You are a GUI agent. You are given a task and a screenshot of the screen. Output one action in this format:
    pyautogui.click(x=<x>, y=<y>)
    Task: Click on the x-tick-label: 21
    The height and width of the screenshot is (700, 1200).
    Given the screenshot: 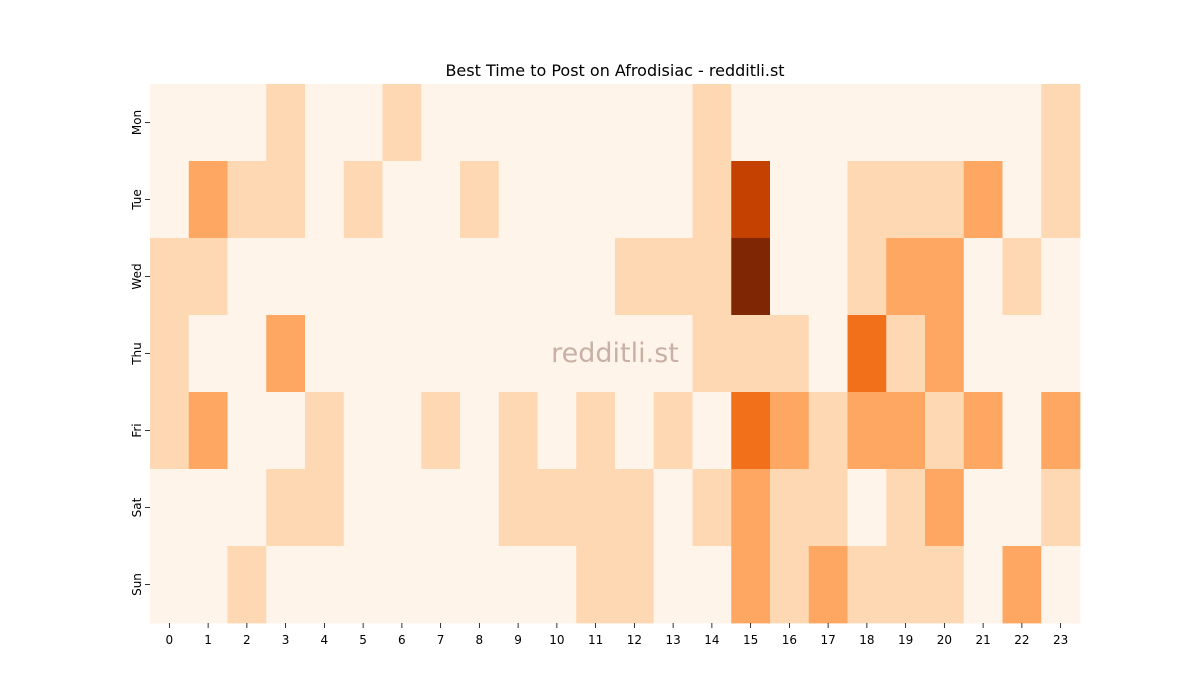 What is the action you would take?
    pyautogui.click(x=982, y=640)
    